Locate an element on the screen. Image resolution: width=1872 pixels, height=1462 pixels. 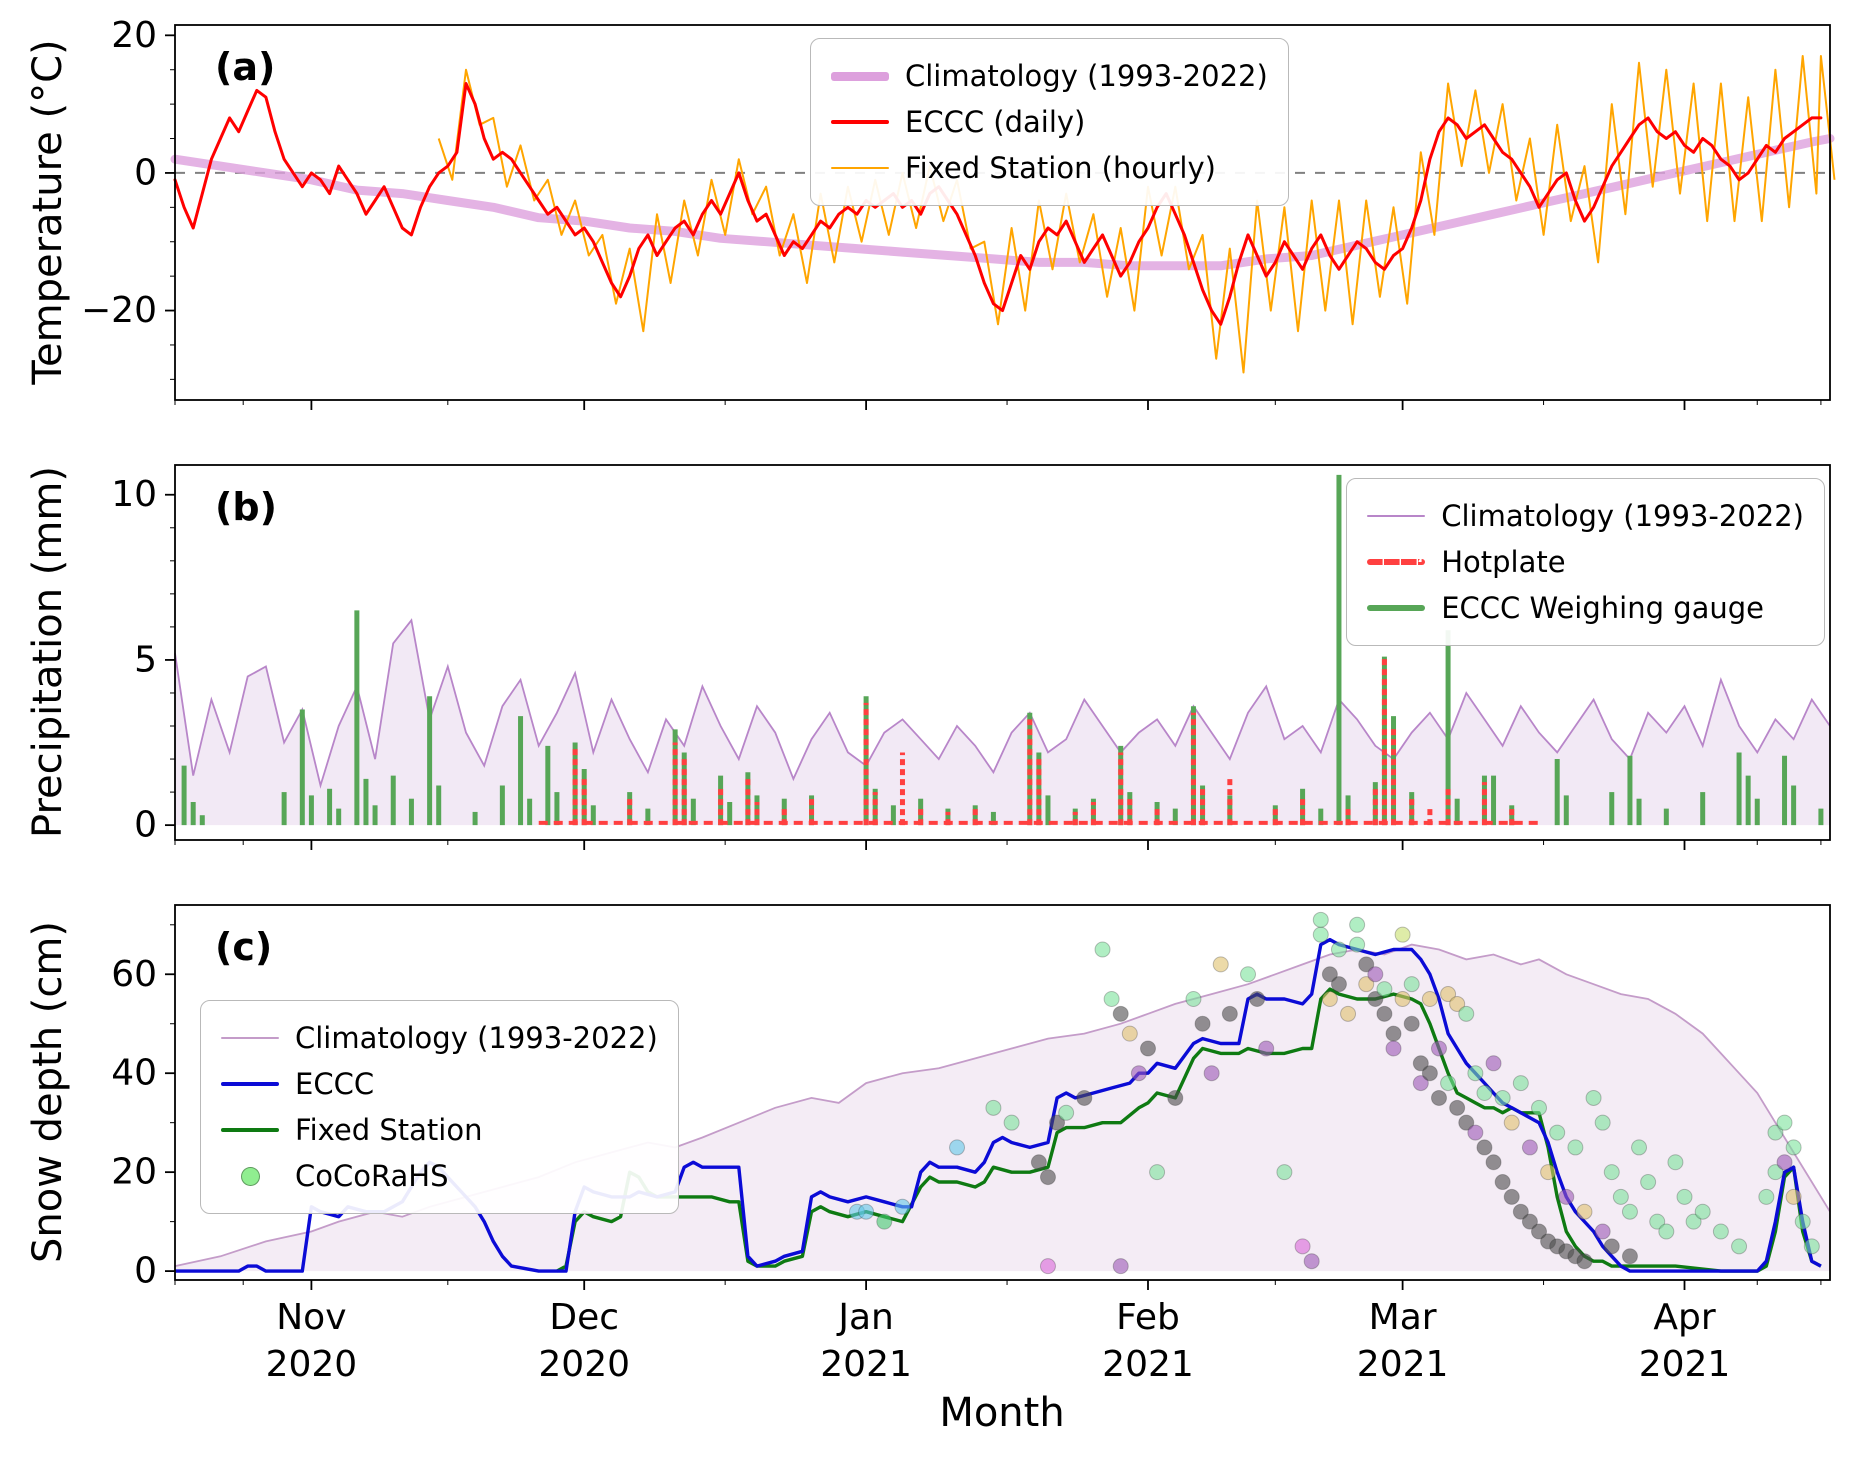
legend-item: CoCoRaHS is located at coordinates (439, 1176).